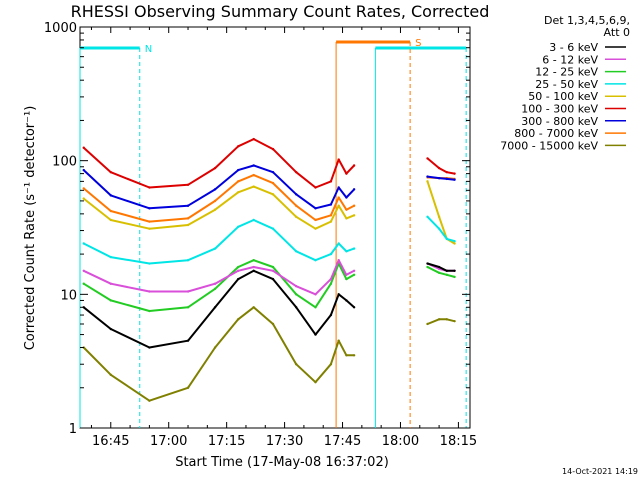  I want to click on legend-item-label: 300 - 800 keV, so click(559, 121).